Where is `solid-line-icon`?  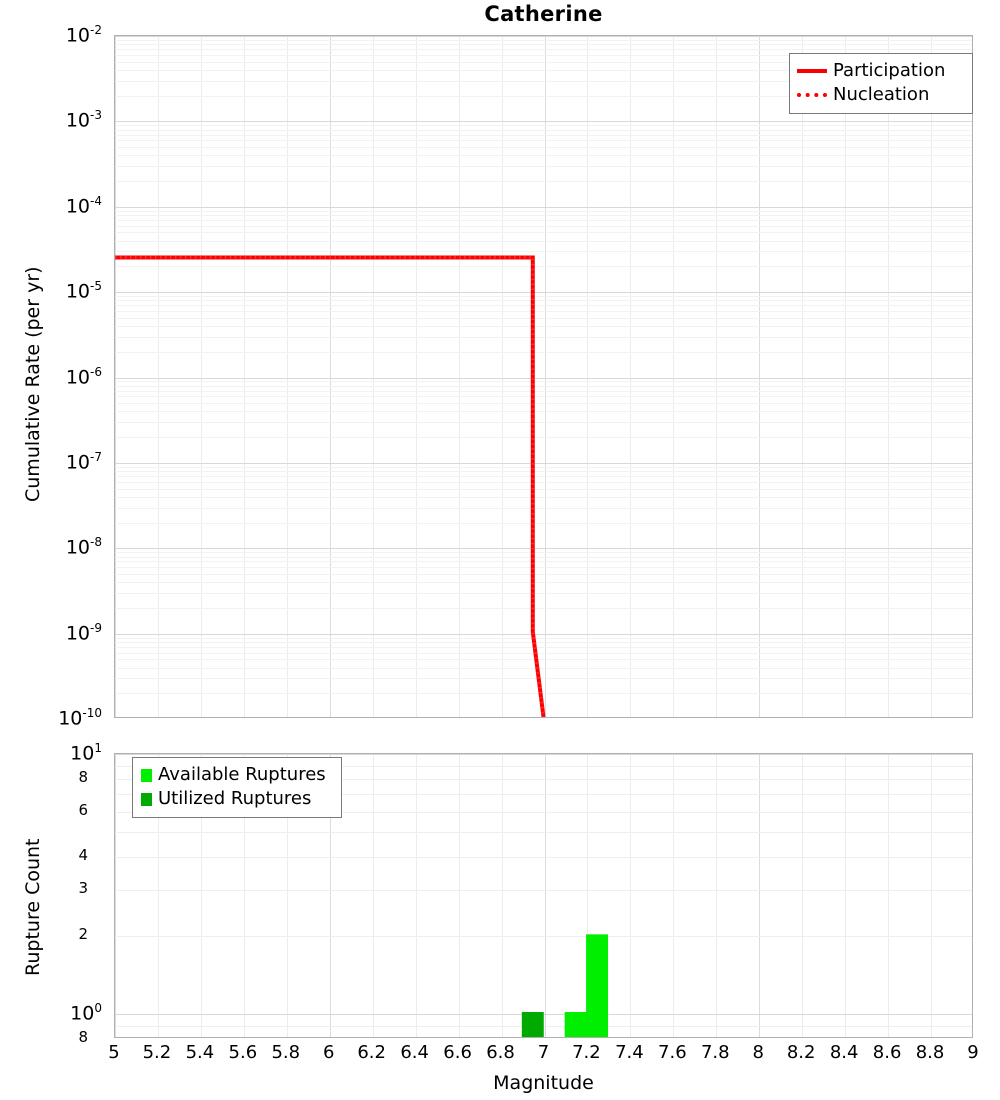 solid-line-icon is located at coordinates (812, 71).